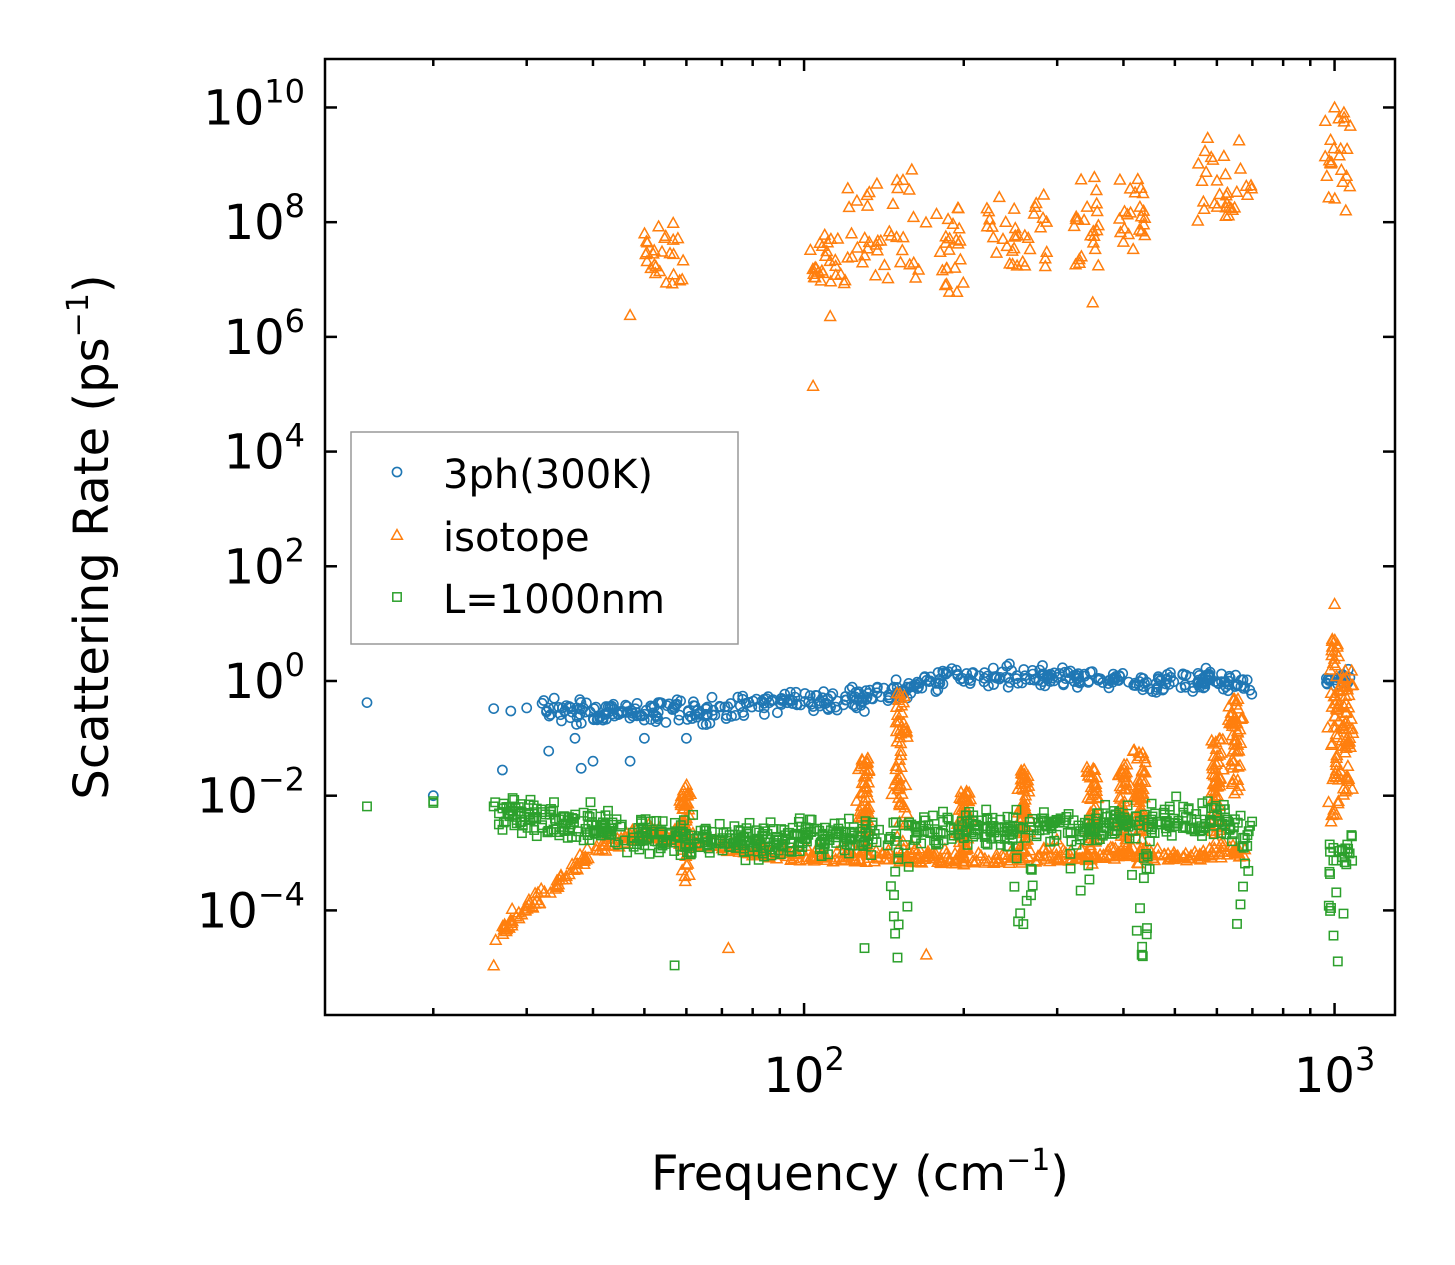 The width and height of the screenshot is (1455, 1265). What do you see at coordinates (251, 907) in the screenshot?
I see `y-tick-label: 10⁻⁴` at bounding box center [251, 907].